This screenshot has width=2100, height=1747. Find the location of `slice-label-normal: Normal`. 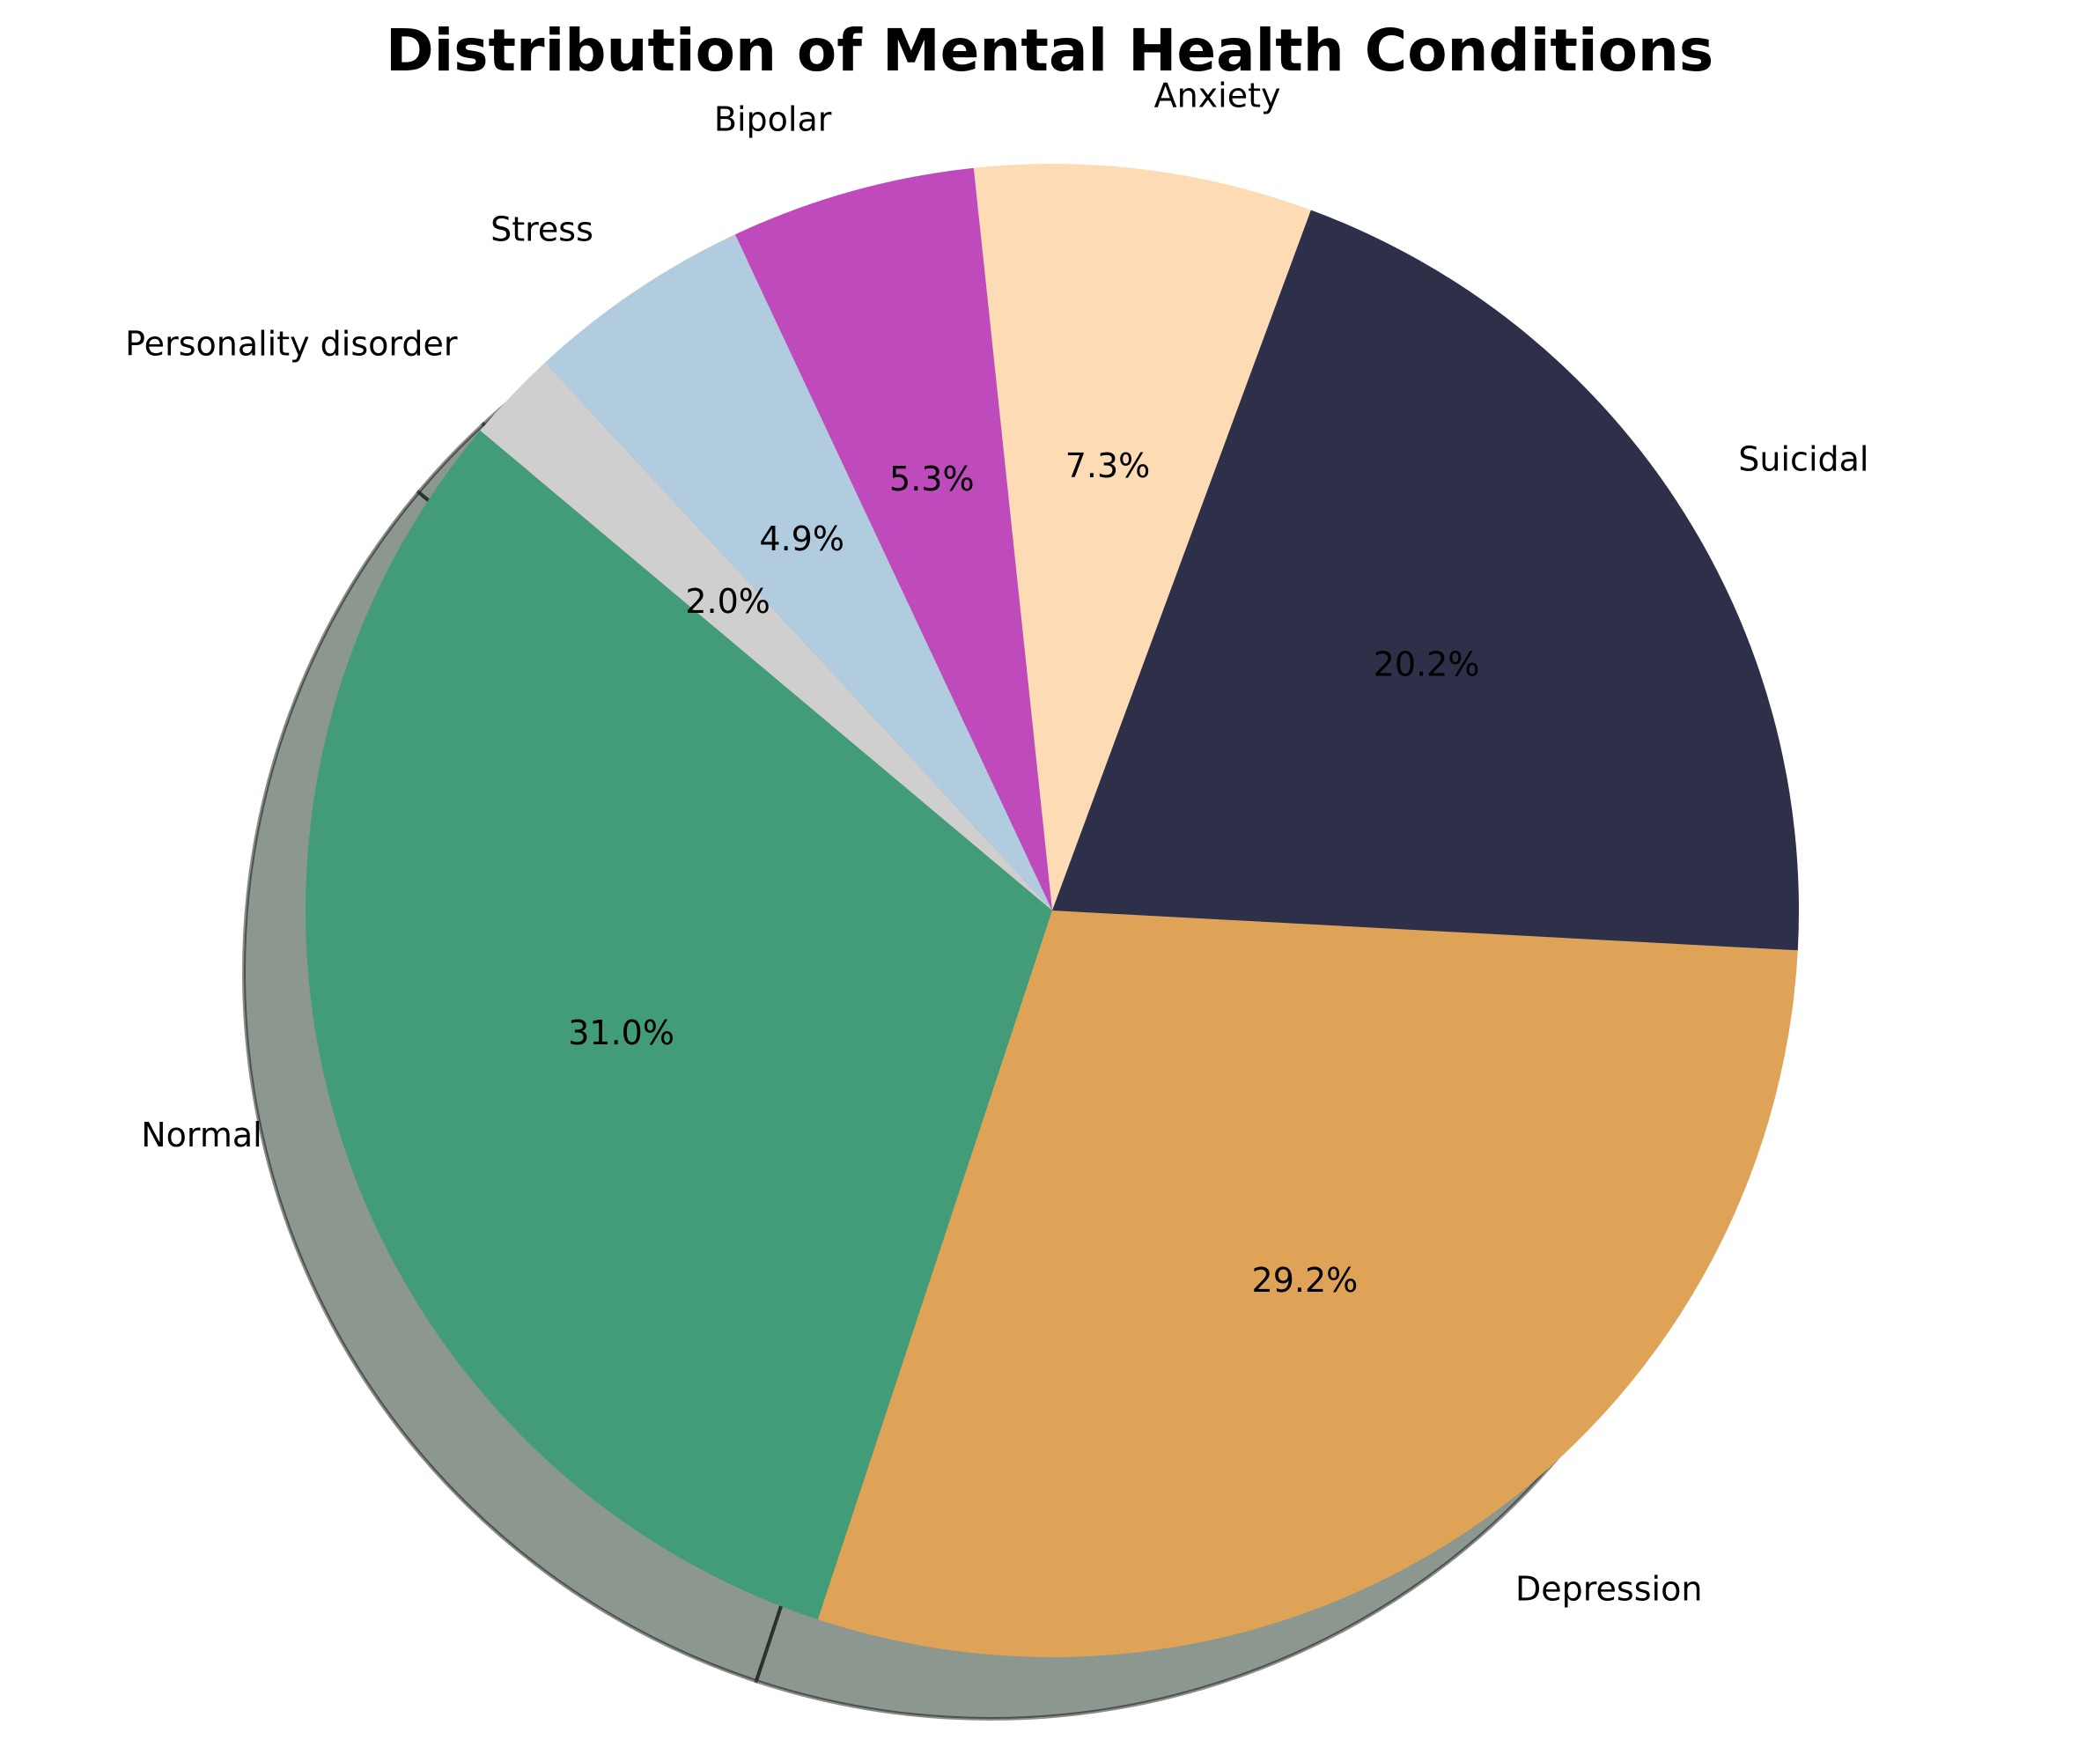

slice-label-normal: Normal is located at coordinates (201, 1135).